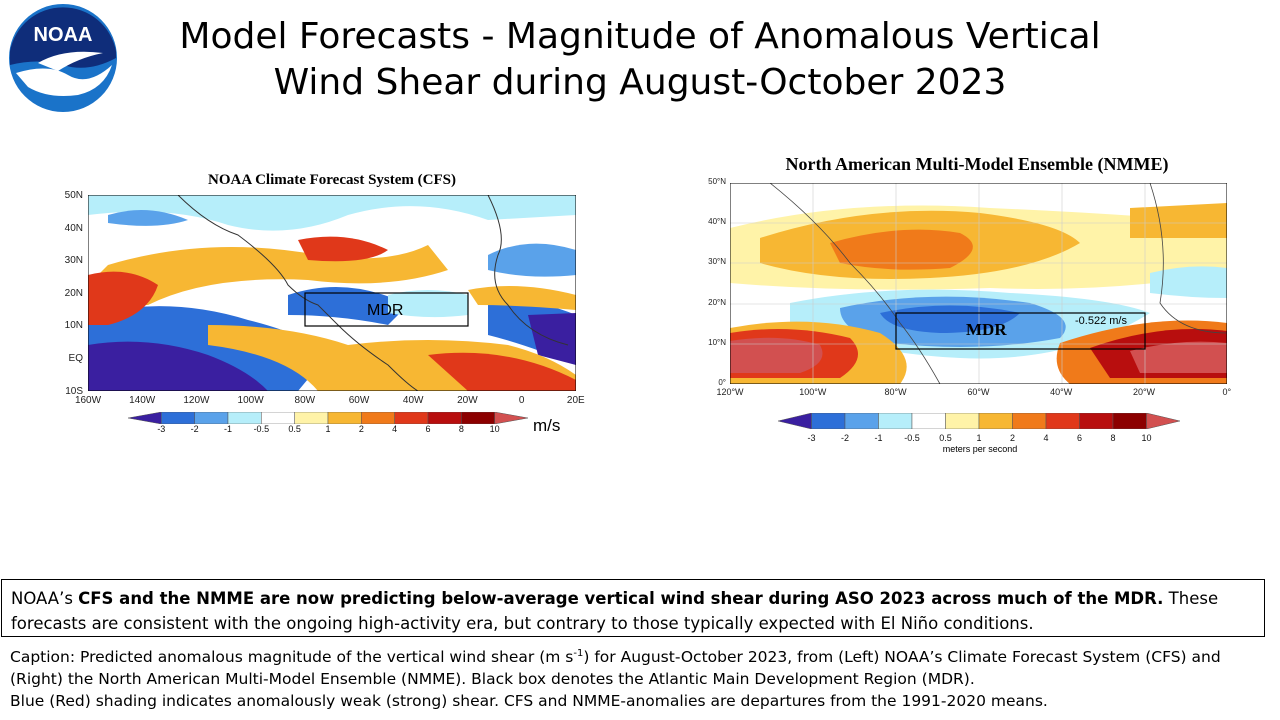 The height and width of the screenshot is (720, 1280). Describe the element at coordinates (73, 228) in the screenshot. I see `lat-tick-label: 40N` at that location.